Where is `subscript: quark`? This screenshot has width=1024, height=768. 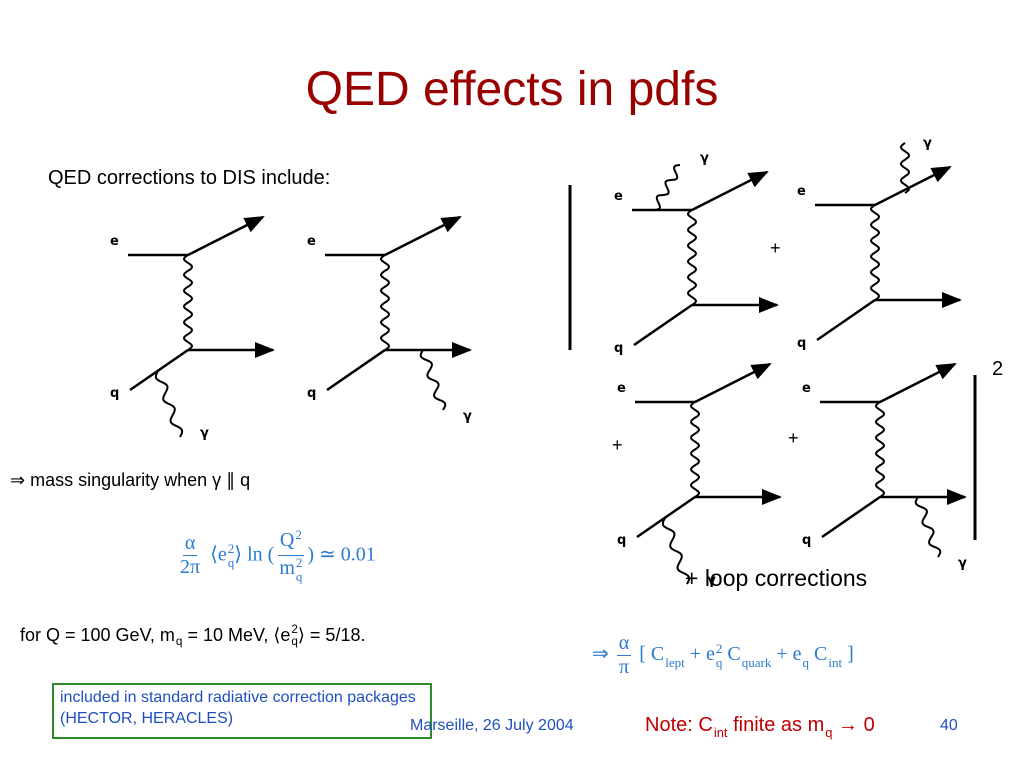 subscript: quark is located at coordinates (756, 662).